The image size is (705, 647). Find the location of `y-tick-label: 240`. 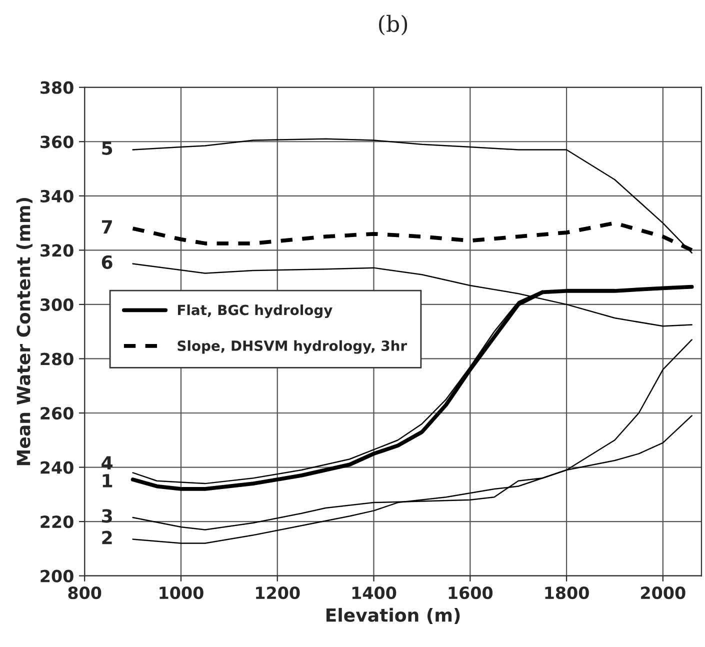

y-tick-label: 240 is located at coordinates (57, 467).